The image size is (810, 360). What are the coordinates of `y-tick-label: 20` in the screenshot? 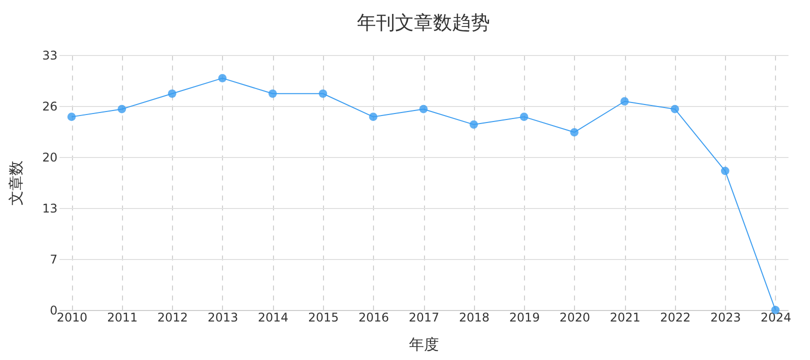 It's located at (50, 157).